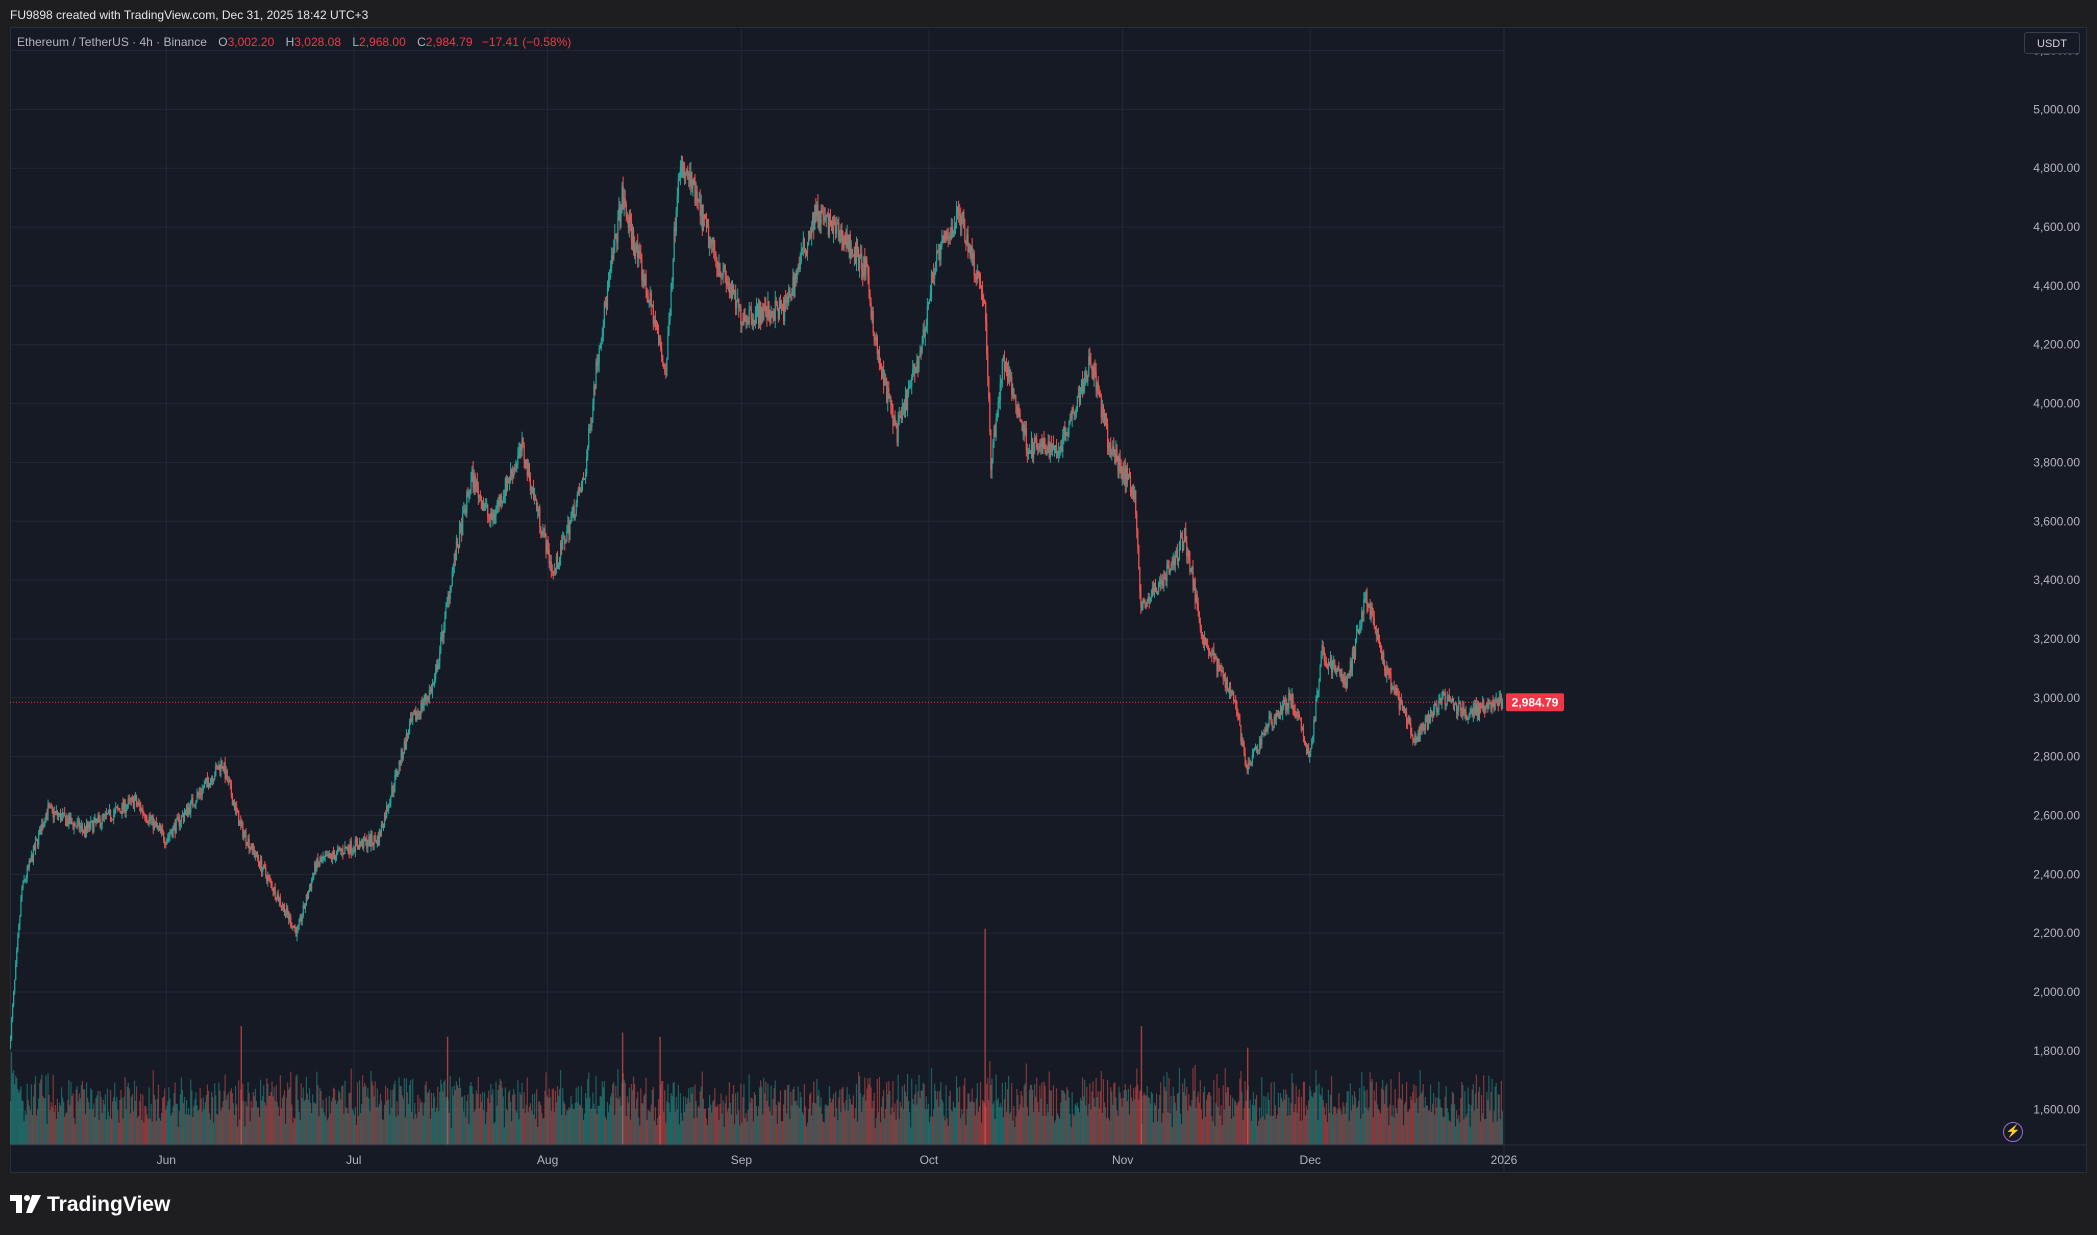  Describe the element at coordinates (112, 42) in the screenshot. I see `symbol-title: Ethereum / TetherUS · 4h · Binance` at that location.